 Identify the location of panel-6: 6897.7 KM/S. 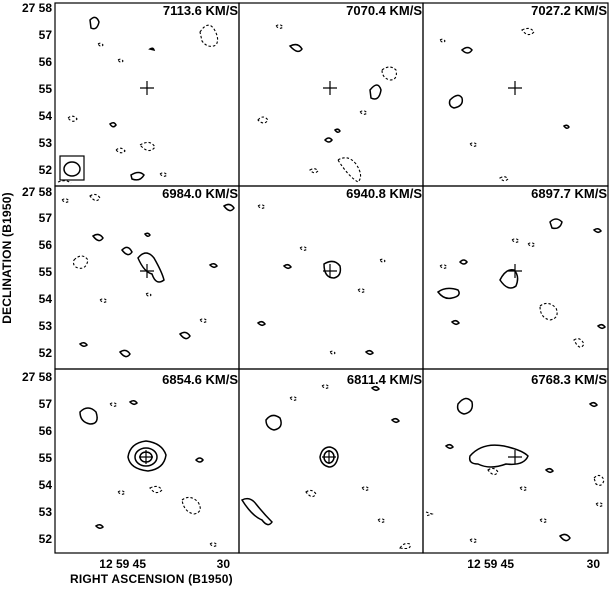
(515, 277).